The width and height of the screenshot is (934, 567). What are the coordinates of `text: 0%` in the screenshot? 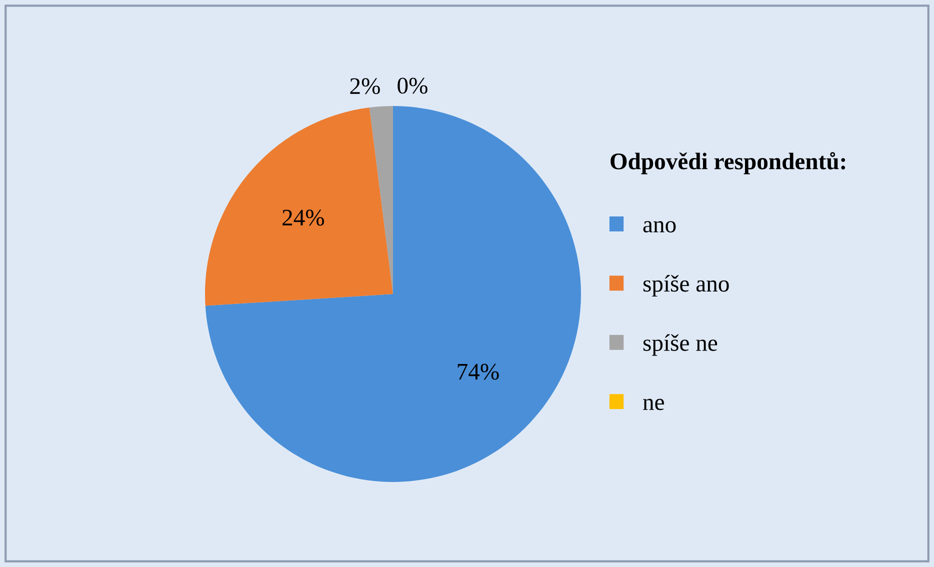 It's located at (413, 86).